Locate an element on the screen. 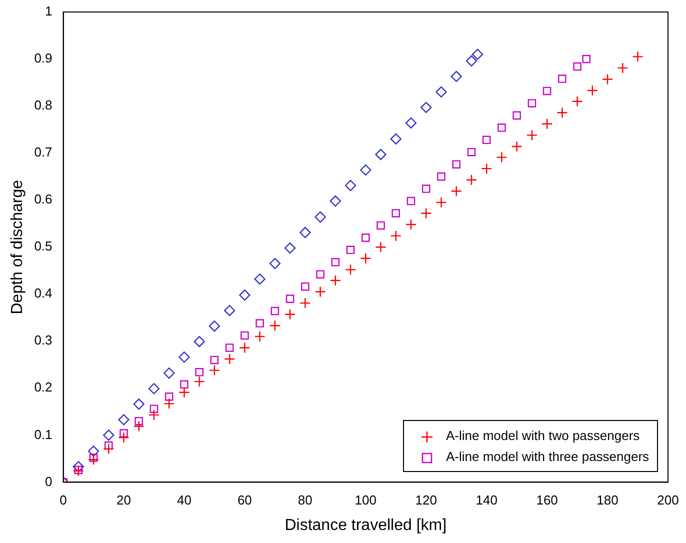 Image resolution: width=686 pixels, height=543 pixels. x-axis-title: Distance travelled [km] is located at coordinates (365, 525).